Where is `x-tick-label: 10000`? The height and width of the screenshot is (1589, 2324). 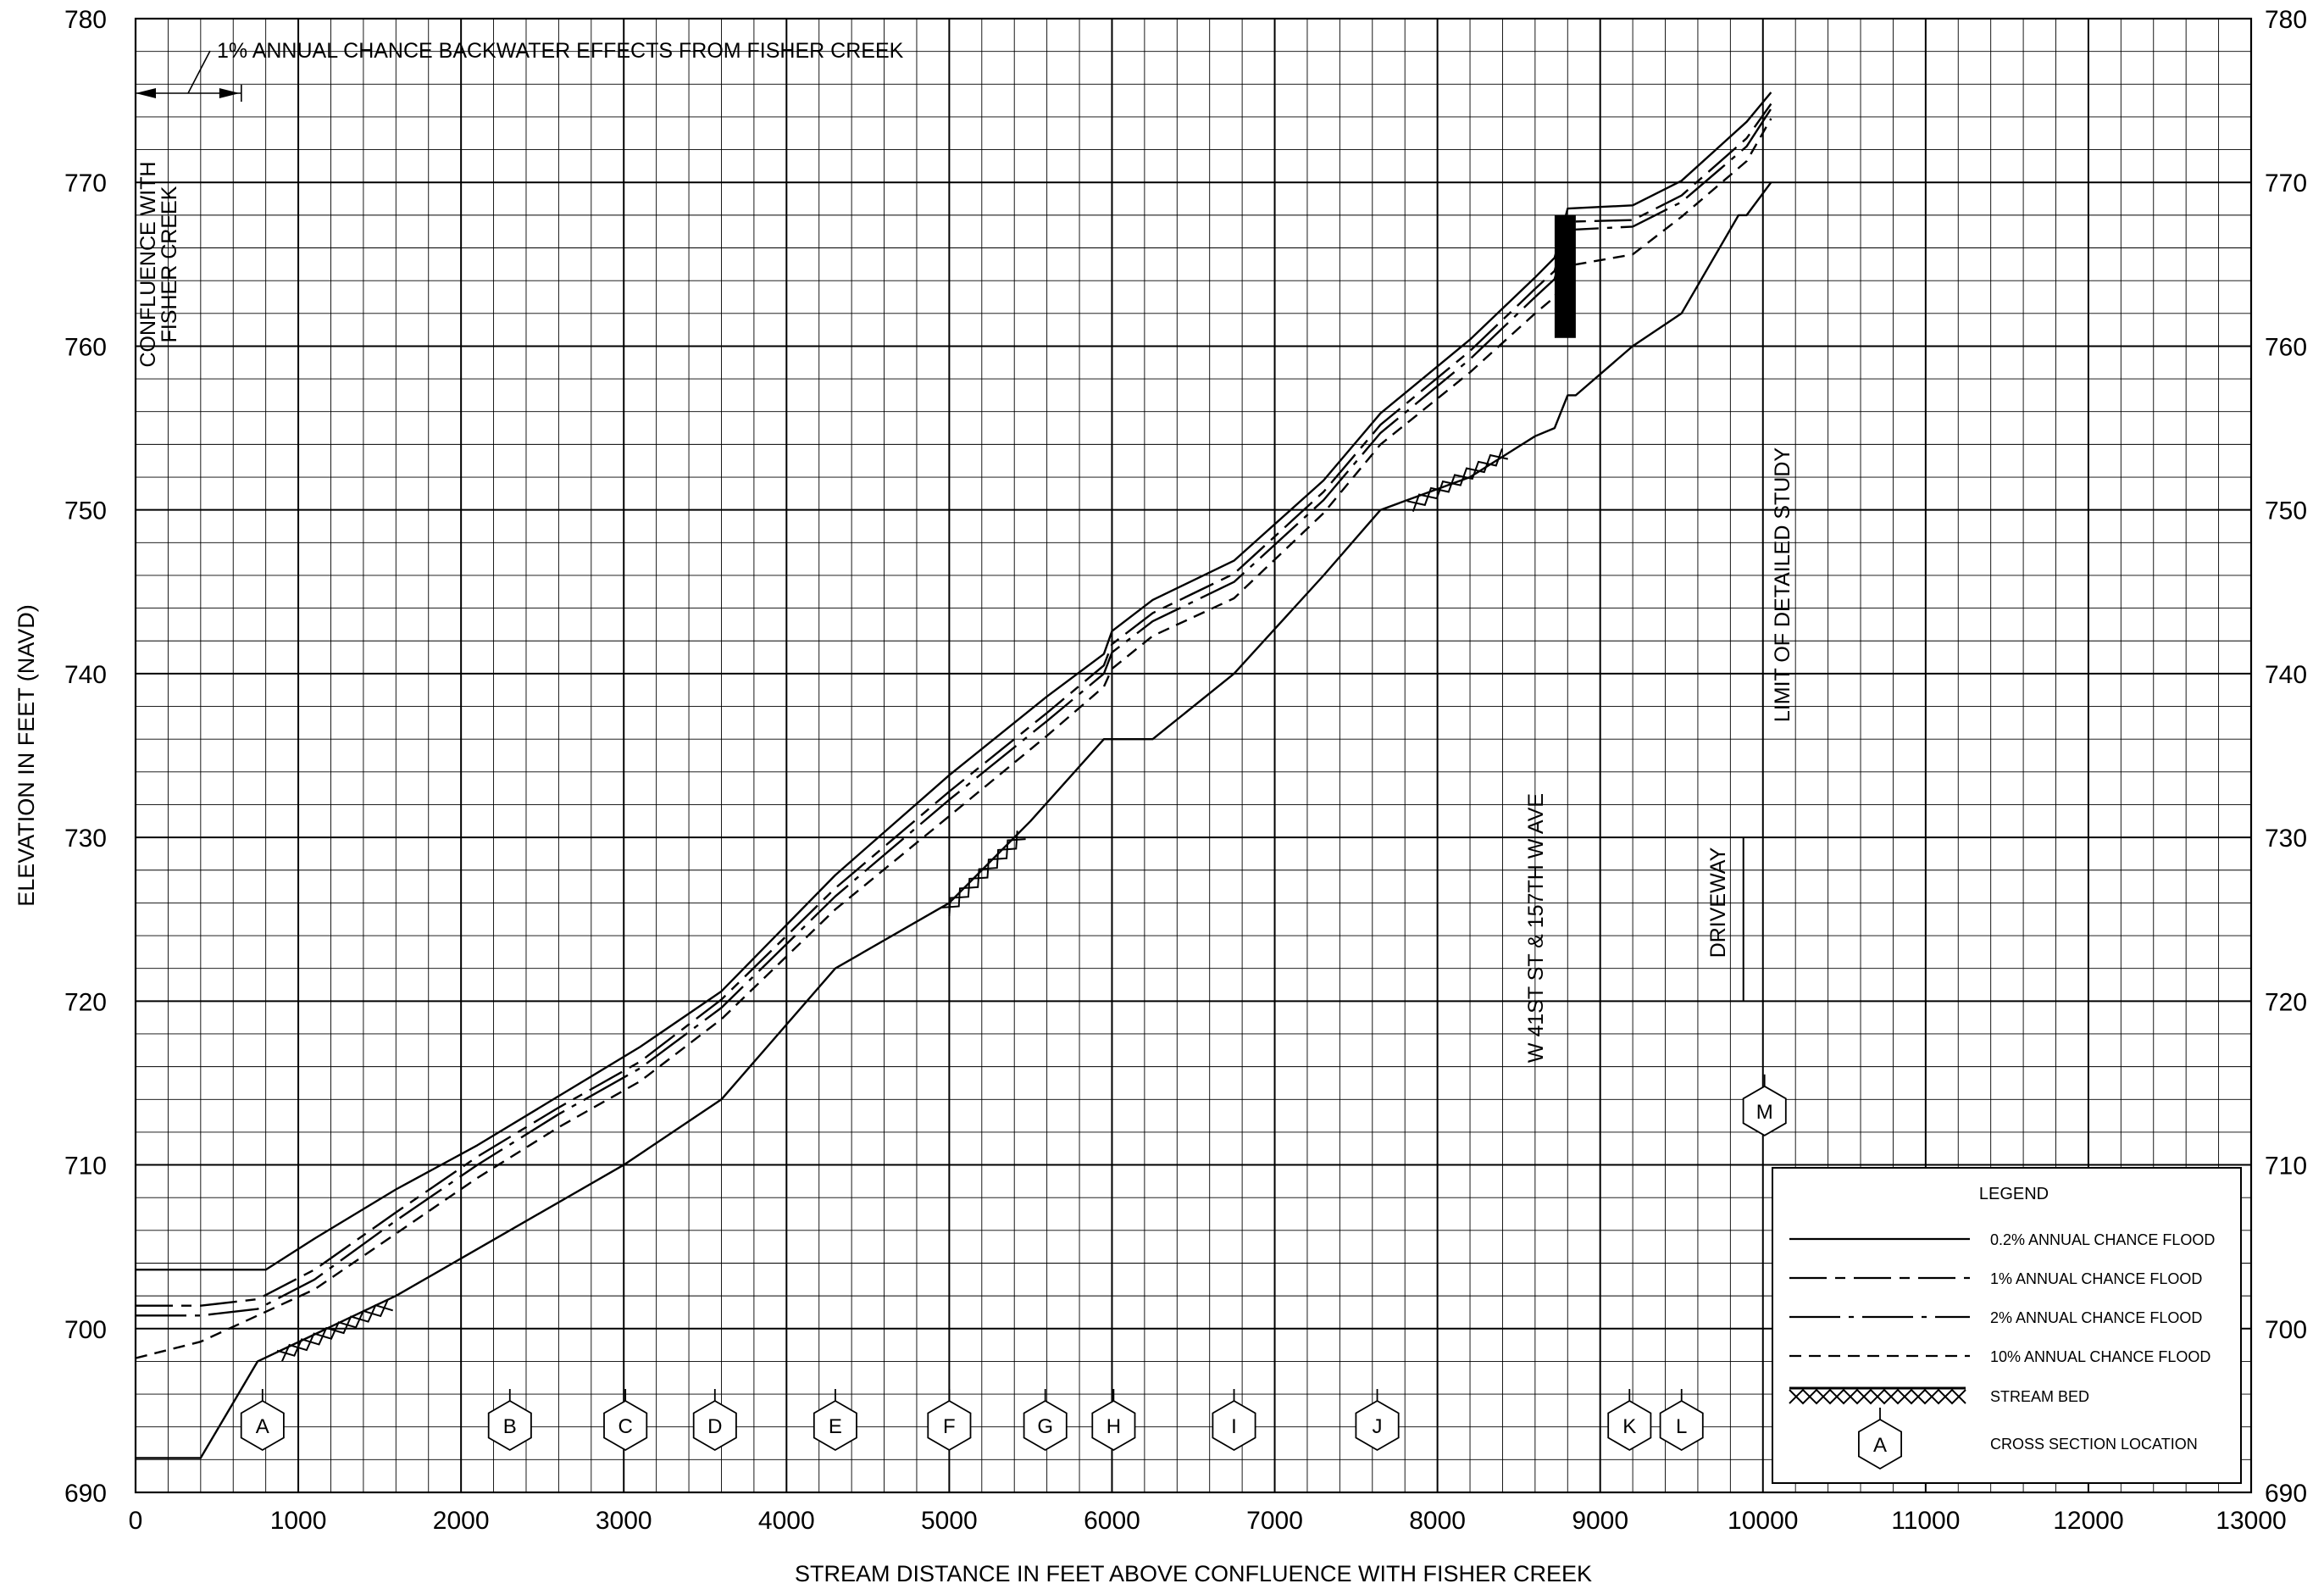 x-tick-label: 10000 is located at coordinates (1763, 1521).